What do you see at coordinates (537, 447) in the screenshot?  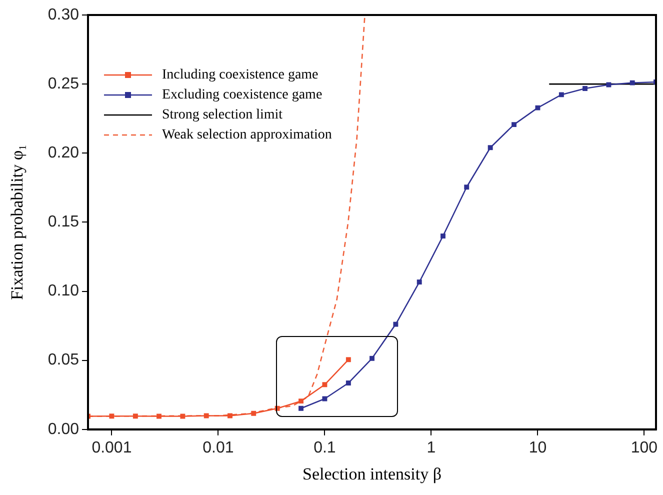 I see `x-tick-label: 10` at bounding box center [537, 447].